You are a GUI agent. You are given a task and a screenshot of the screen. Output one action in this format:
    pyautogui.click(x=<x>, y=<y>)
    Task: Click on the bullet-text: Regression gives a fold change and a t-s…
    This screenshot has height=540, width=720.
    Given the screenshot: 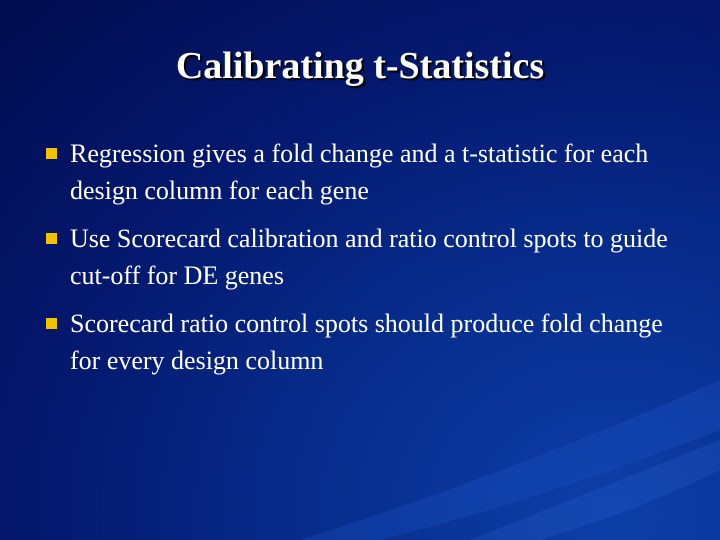 What is the action you would take?
    pyautogui.click(x=359, y=172)
    